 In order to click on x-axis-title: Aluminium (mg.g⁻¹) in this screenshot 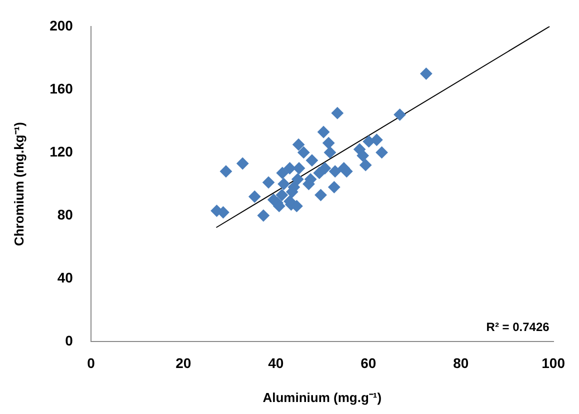, I will do `click(322, 397)`.